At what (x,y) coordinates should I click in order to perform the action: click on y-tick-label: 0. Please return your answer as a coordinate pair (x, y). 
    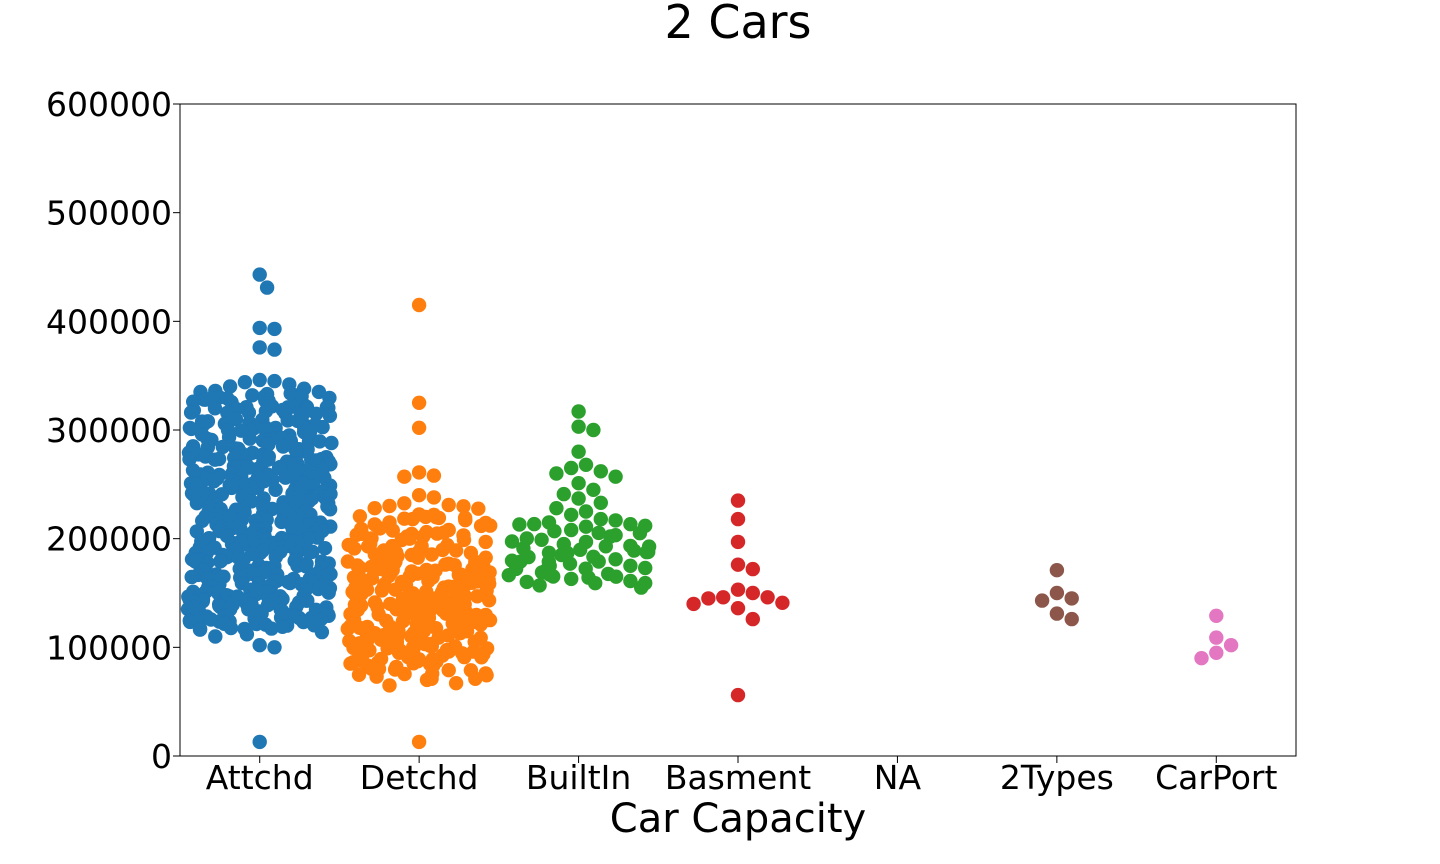
    Looking at the image, I should click on (161, 756).